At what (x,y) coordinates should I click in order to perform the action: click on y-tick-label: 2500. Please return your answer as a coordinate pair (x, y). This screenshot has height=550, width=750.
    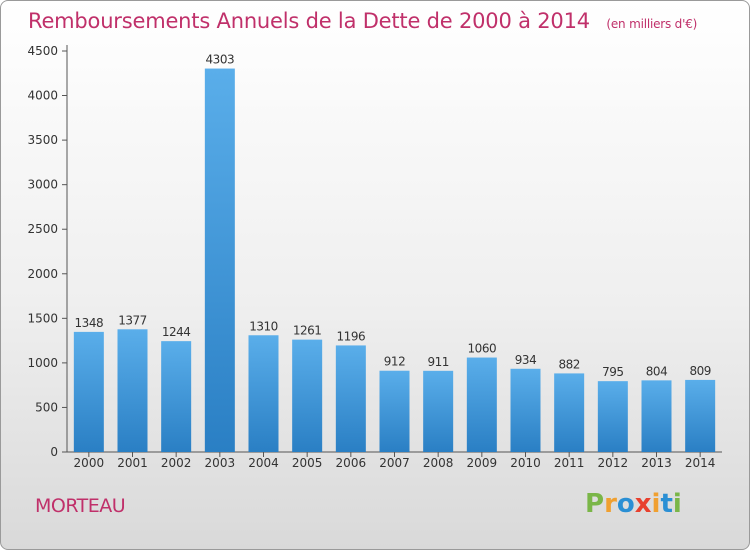
    Looking at the image, I should click on (42, 229).